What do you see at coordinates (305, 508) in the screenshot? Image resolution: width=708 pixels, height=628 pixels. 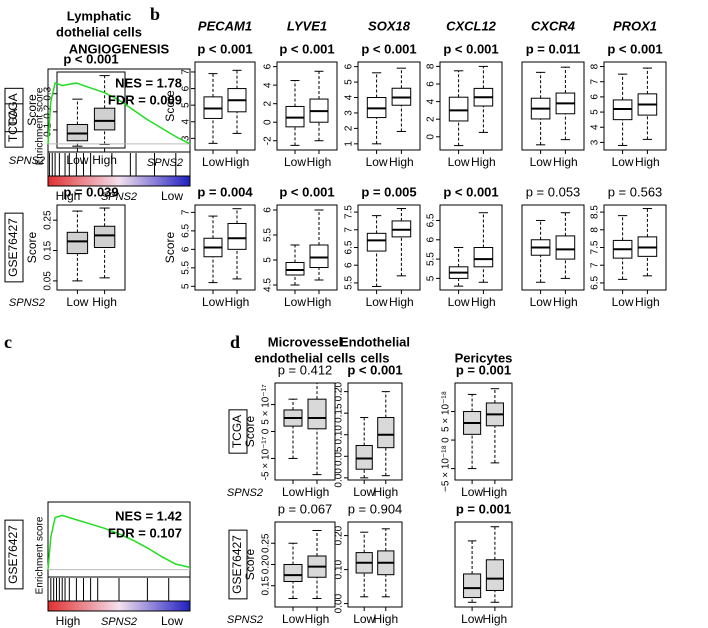 I see `p-value: p = 0.067` at bounding box center [305, 508].